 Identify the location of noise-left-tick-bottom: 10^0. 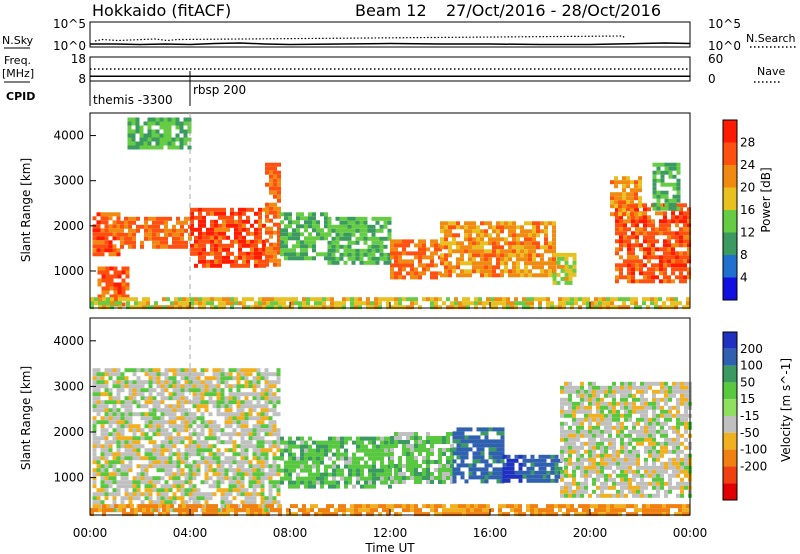
(69, 46).